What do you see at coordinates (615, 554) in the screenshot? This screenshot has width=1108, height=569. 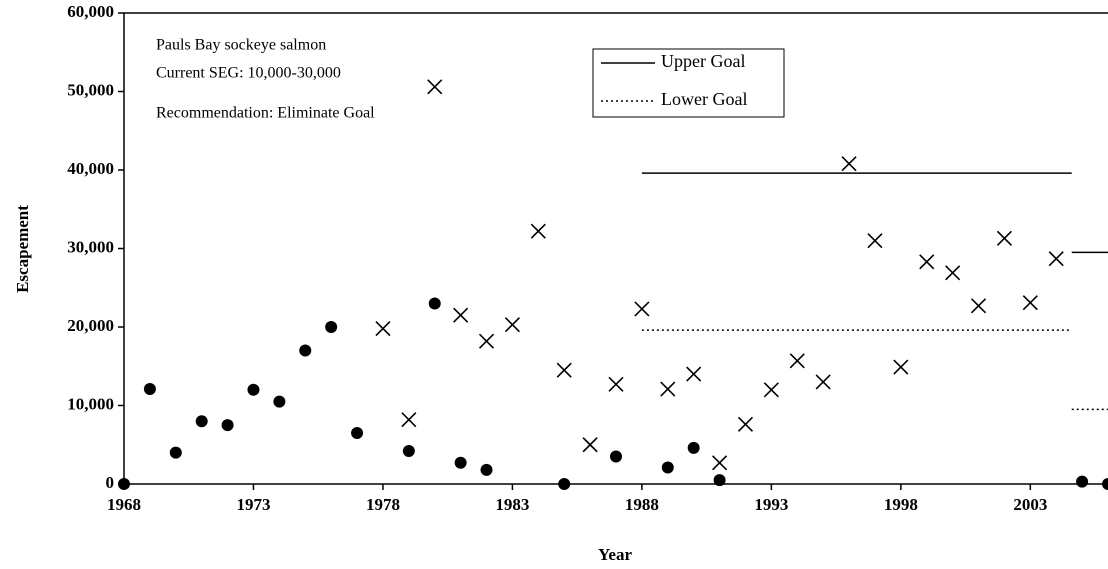 I see `x-axis-label: Year` at bounding box center [615, 554].